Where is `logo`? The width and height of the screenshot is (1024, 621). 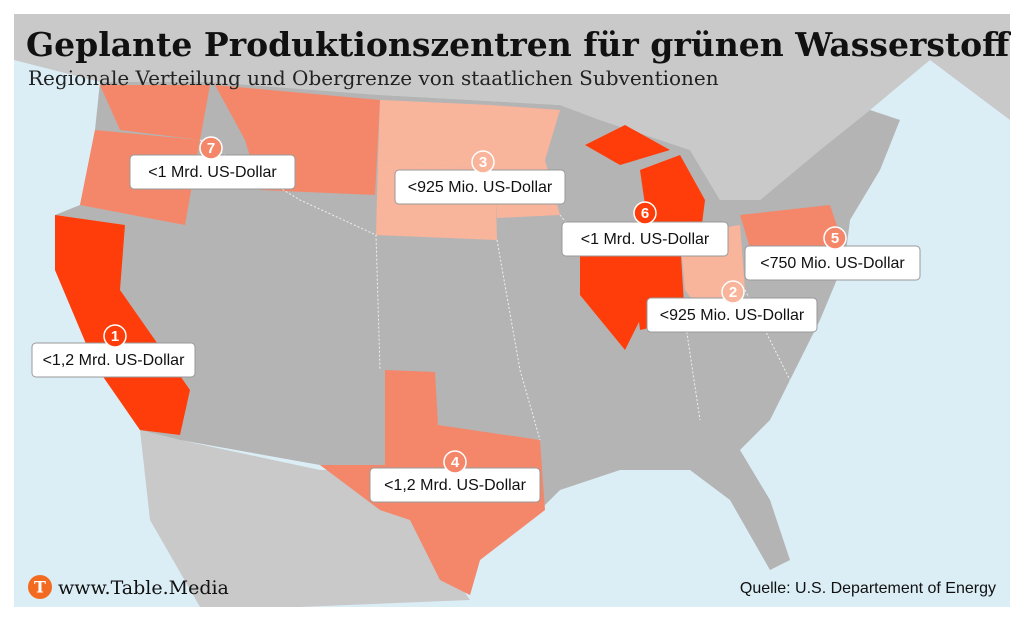 logo is located at coordinates (40, 587).